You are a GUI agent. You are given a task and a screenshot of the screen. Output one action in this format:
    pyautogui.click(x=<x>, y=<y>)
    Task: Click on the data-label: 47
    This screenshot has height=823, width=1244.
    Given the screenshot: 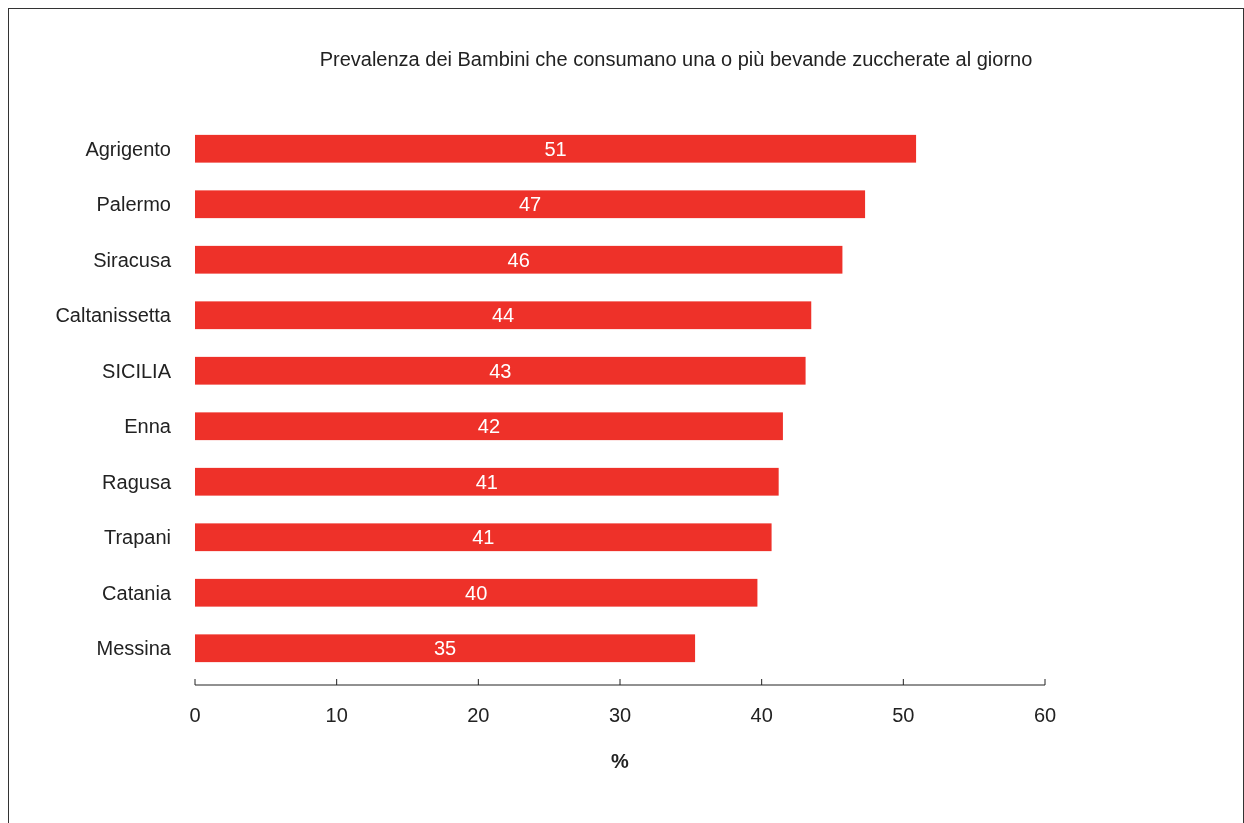 What is the action you would take?
    pyautogui.click(x=530, y=204)
    